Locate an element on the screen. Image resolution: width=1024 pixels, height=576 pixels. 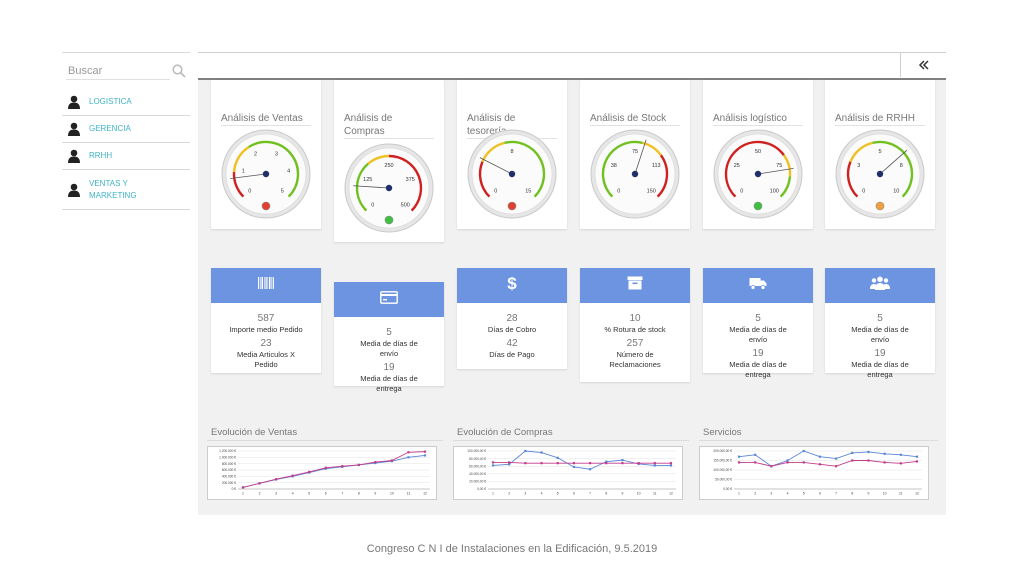
sidebar-item-gerencia: GERENCIA is located at coordinates (126, 129).